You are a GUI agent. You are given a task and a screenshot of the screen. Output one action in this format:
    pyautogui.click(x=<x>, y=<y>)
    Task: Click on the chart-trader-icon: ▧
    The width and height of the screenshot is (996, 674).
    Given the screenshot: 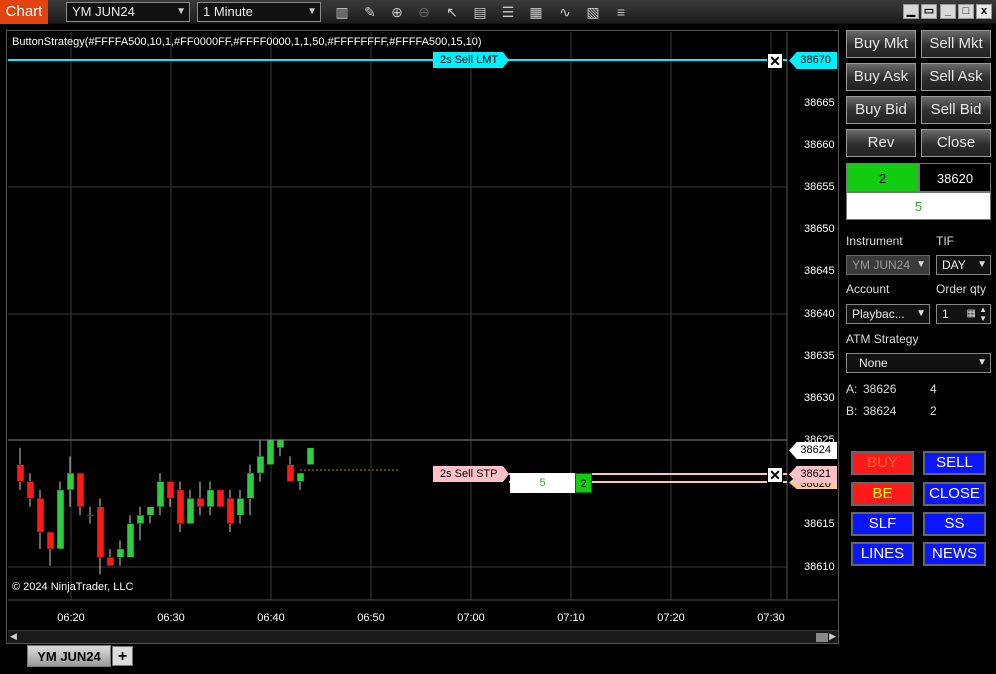 What is the action you would take?
    pyautogui.click(x=593, y=12)
    